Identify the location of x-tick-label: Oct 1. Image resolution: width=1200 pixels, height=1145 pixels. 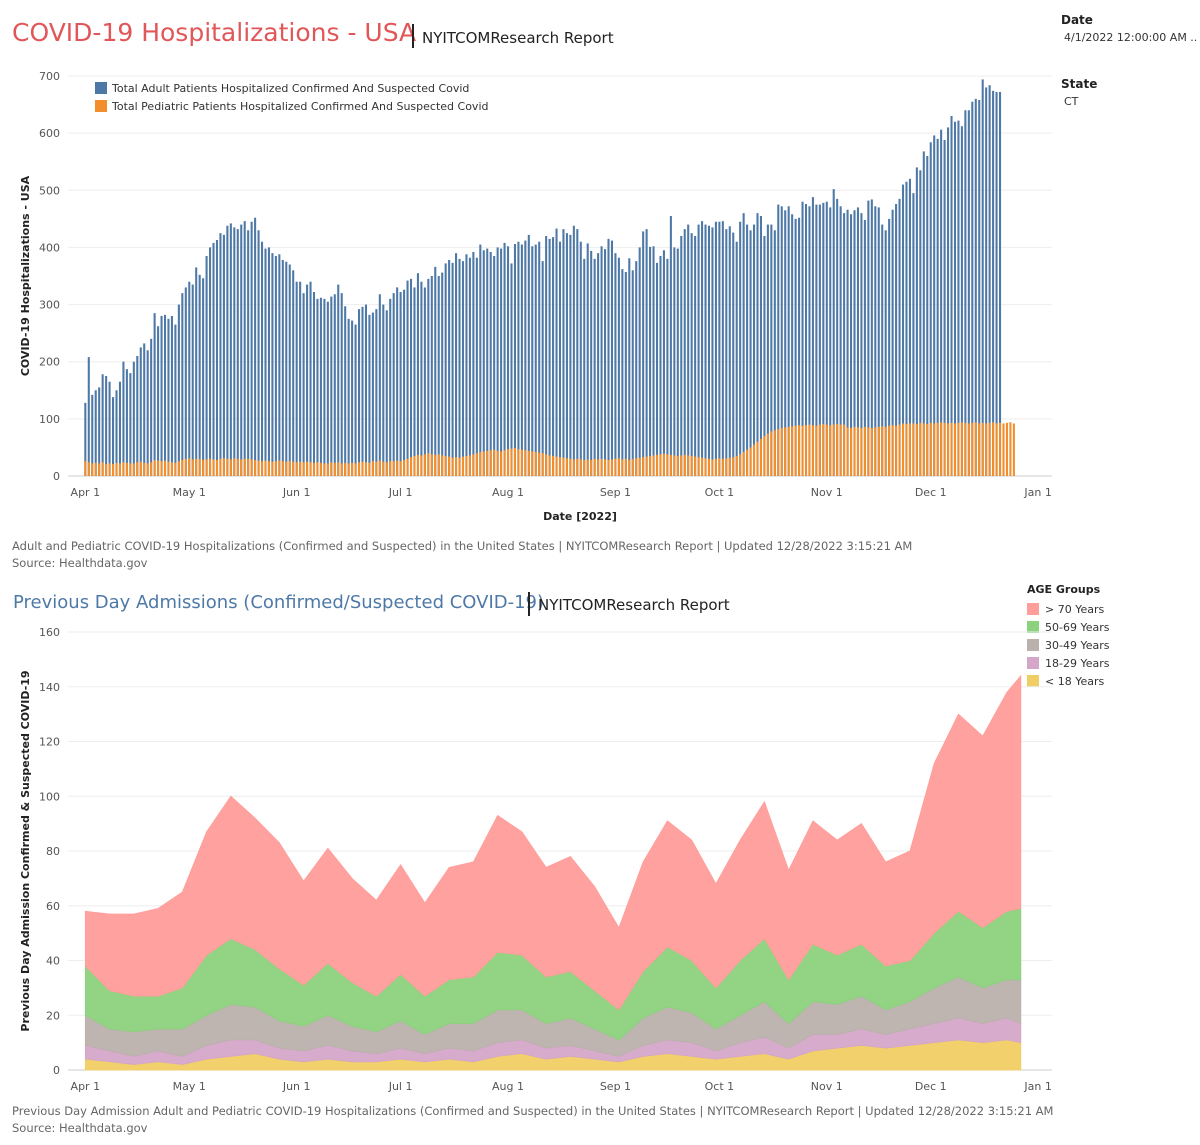
(720, 1086).